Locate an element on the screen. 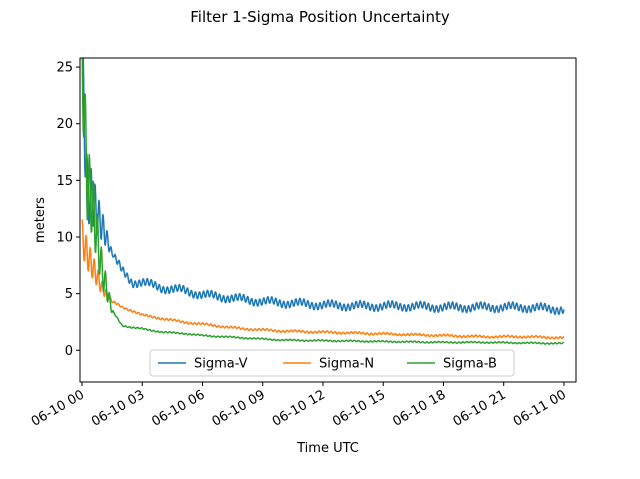 Image resolution: width=640 pixels, height=479 pixels. x-tick-label: 06-11 00 is located at coordinates (540, 408).